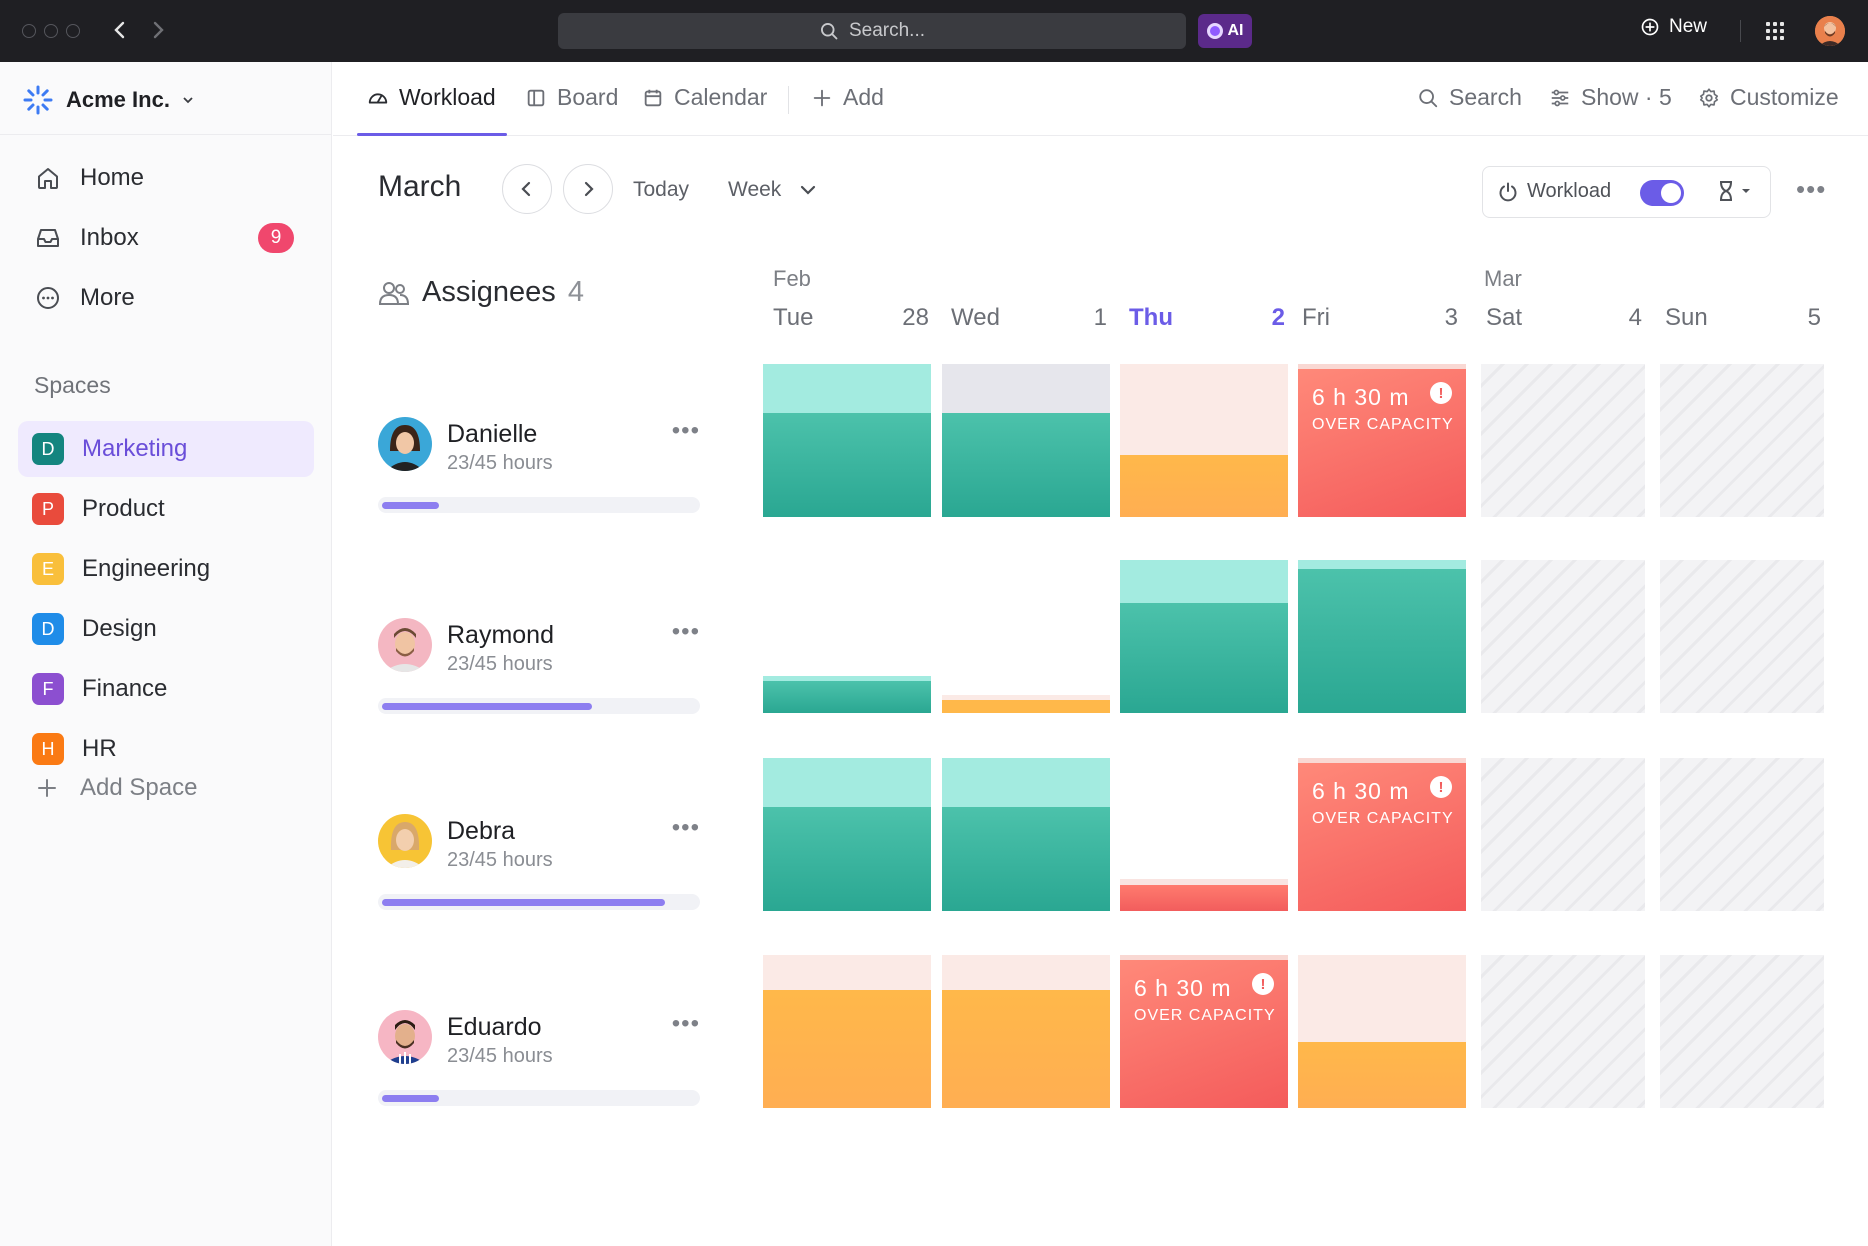 This screenshot has width=1868, height=1246. I want to click on show-button: Show · 5, so click(1610, 97).